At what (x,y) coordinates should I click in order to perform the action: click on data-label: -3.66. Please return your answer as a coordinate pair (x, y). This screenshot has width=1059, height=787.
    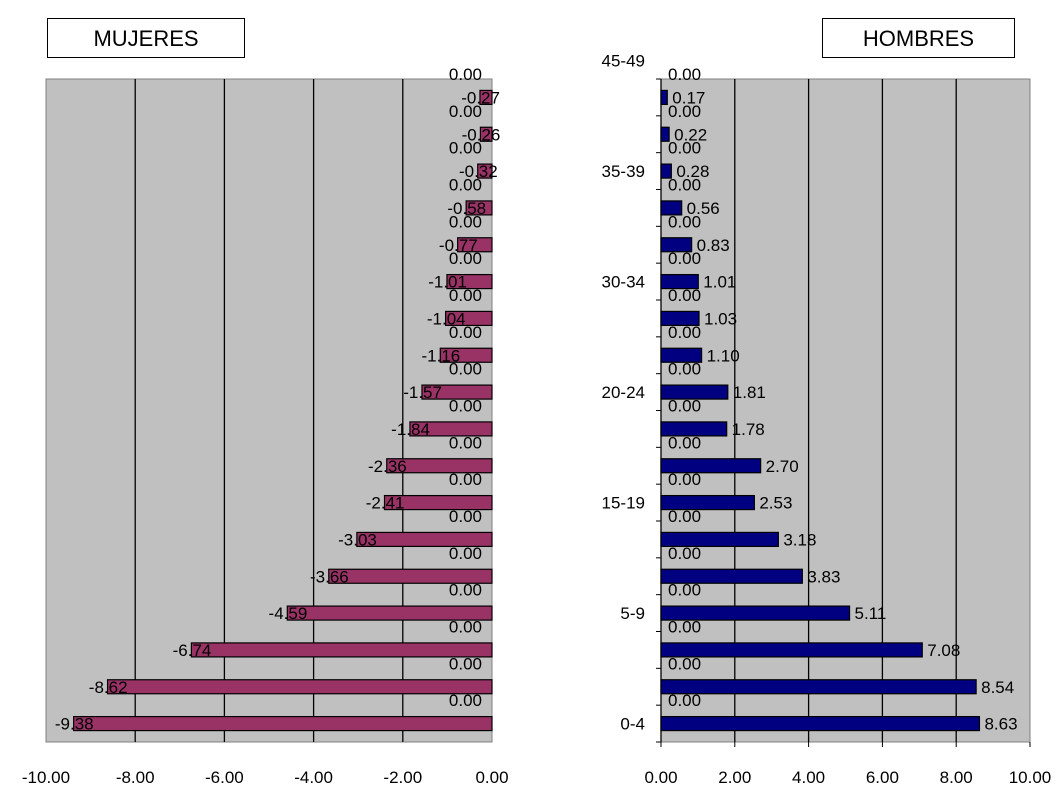
    Looking at the image, I should click on (329, 576).